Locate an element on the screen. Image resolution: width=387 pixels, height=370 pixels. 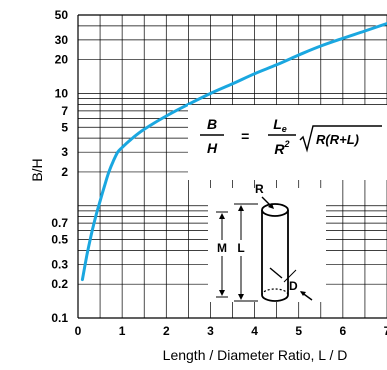
x-tick-label: 7 is located at coordinates (385, 331).